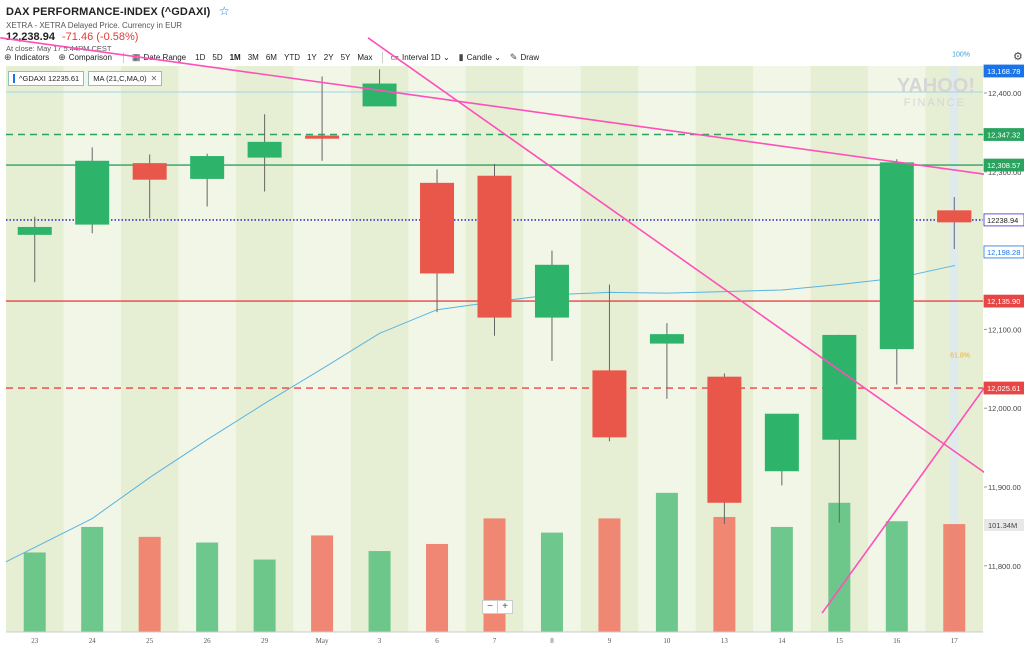 Image resolution: width=1024 pixels, height=653 pixels. What do you see at coordinates (123, 57) in the screenshot?
I see `toolbar-divider` at bounding box center [123, 57].